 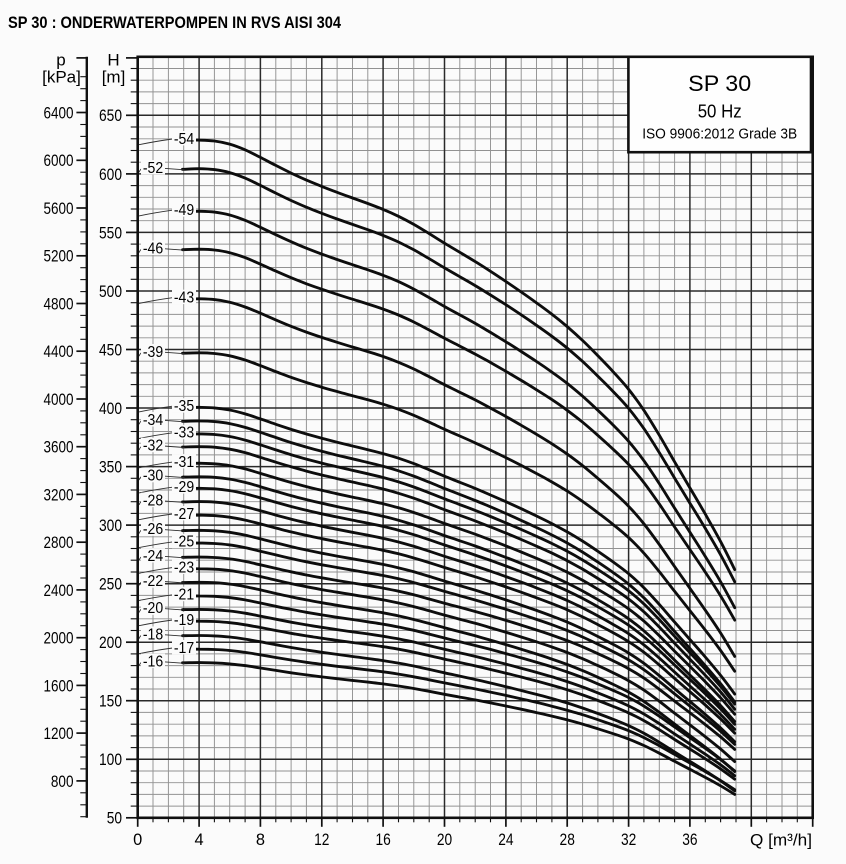 I want to click on svg-text: 6000, so click(x=59, y=161).